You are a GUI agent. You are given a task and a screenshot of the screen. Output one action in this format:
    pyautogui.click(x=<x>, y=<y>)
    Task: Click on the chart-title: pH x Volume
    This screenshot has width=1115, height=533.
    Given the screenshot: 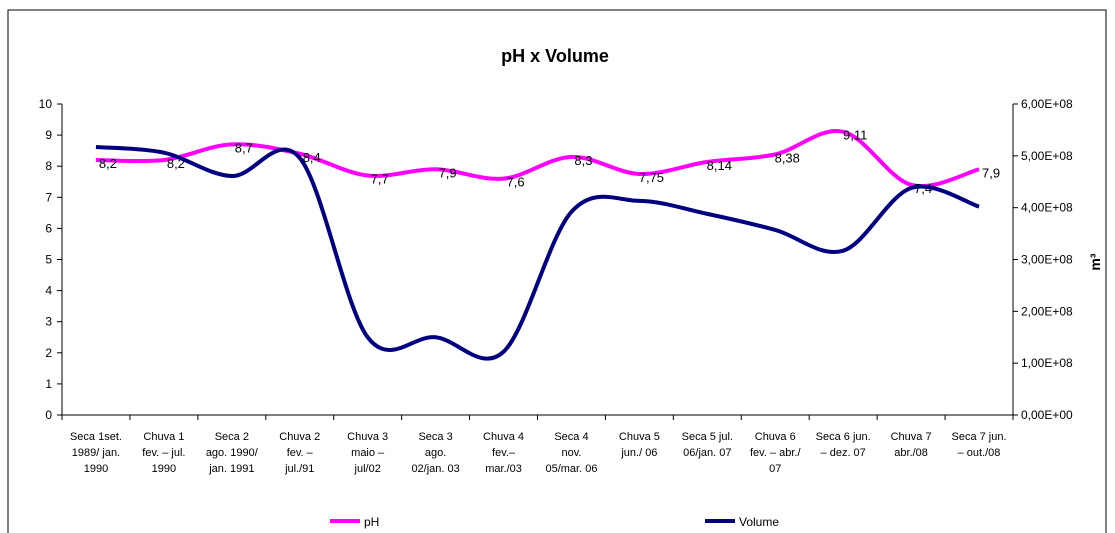 What is the action you would take?
    pyautogui.click(x=555, y=56)
    